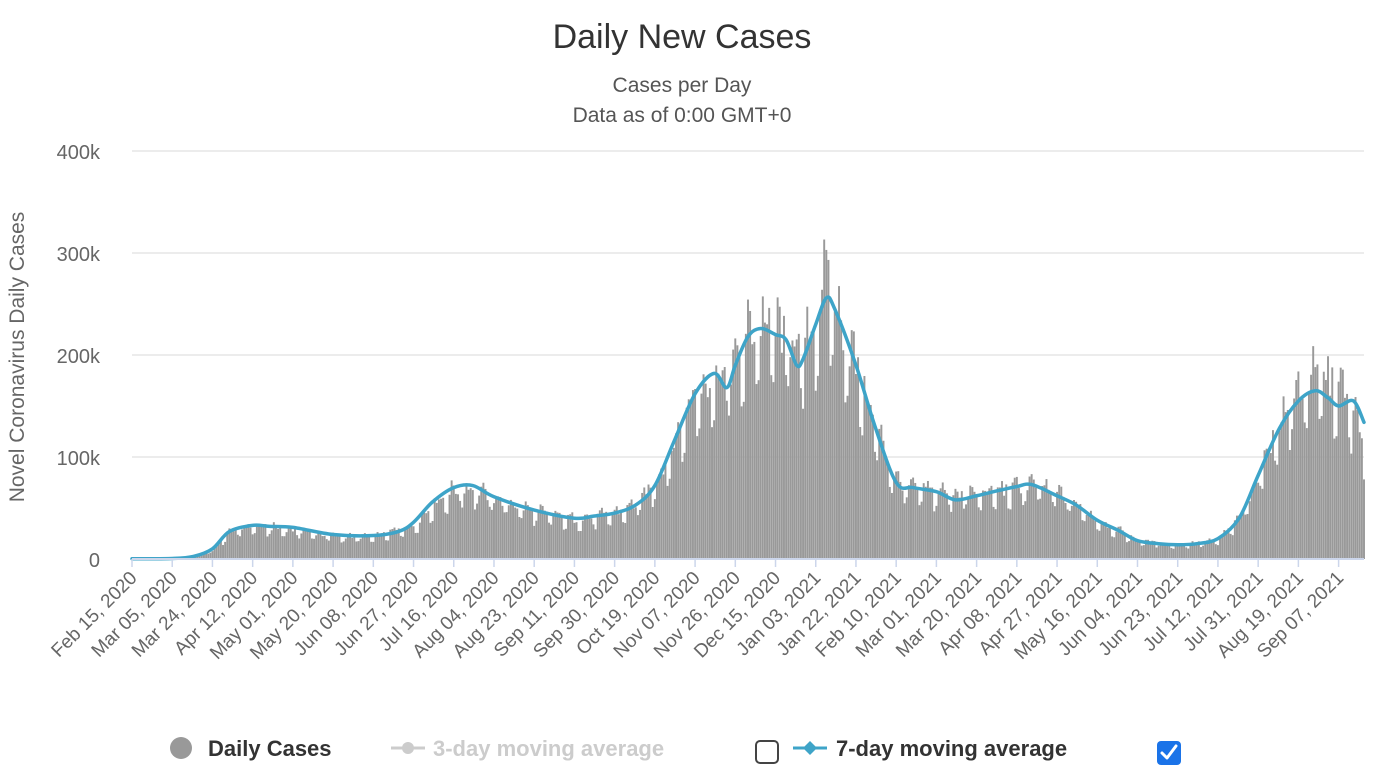 Image resolution: width=1388 pixels, height=781 pixels. I want to click on legend-item-daily-cases: Daily Cases, so click(251, 748).